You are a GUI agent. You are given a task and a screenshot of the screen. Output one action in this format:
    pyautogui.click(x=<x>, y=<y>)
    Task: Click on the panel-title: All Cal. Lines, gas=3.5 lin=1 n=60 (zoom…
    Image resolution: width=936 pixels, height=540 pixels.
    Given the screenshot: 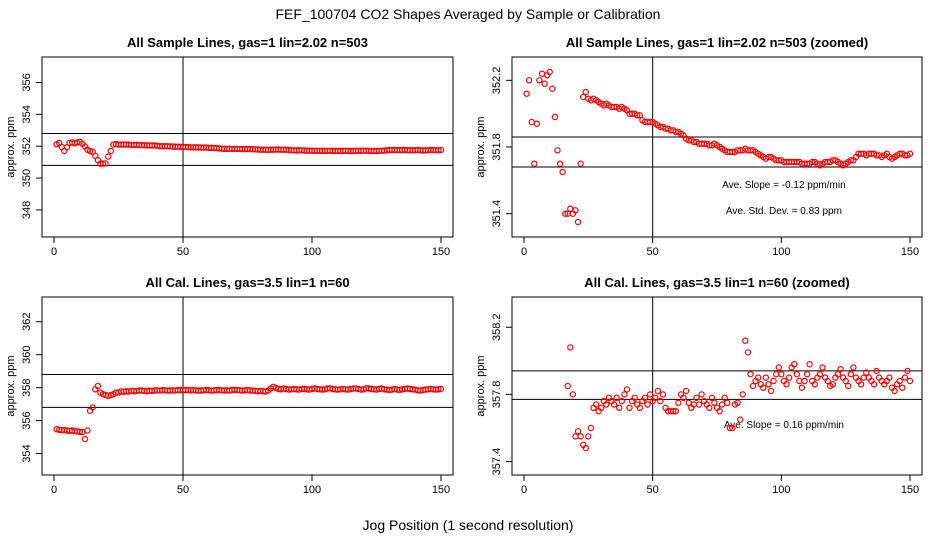 What is the action you would take?
    pyautogui.click(x=717, y=282)
    